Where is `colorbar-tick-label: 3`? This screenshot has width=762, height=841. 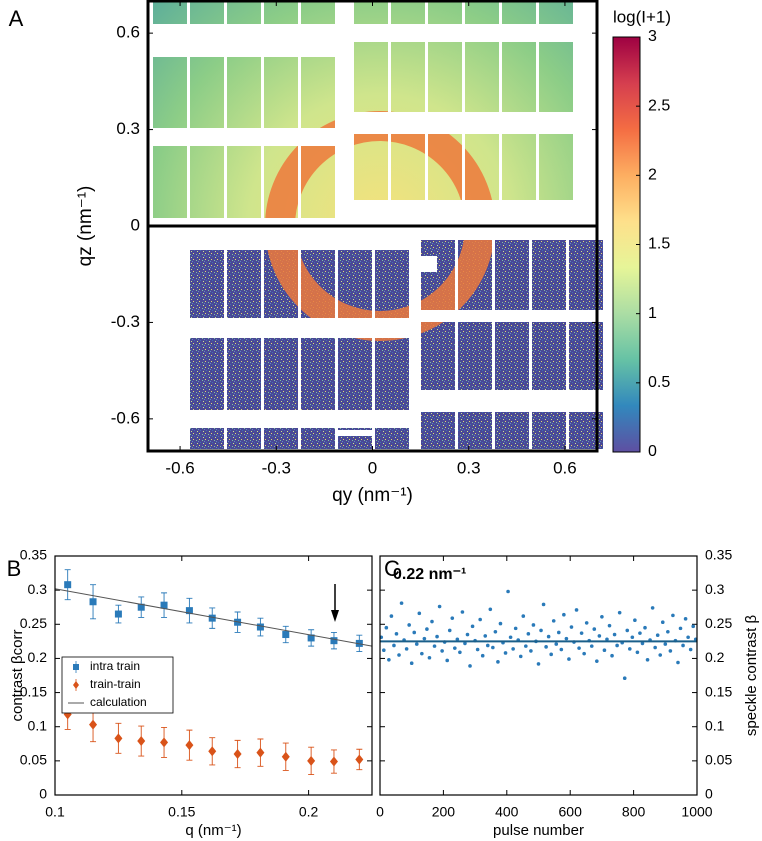
colorbar-tick-label: 3 is located at coordinates (652, 36).